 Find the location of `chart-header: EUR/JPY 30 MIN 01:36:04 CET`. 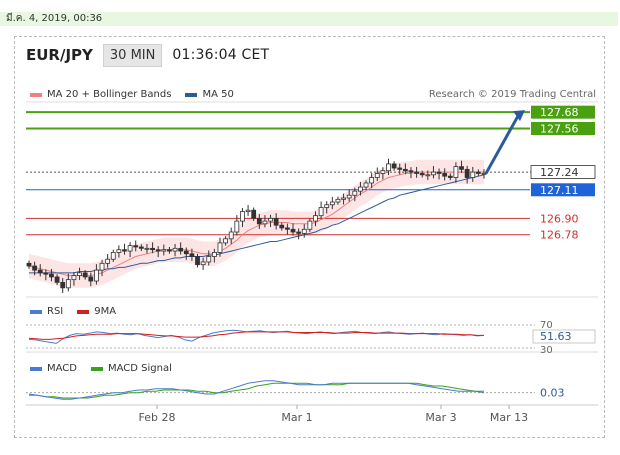

chart-header: EUR/JPY 30 MIN 01:36:04 CET is located at coordinates (147, 55).